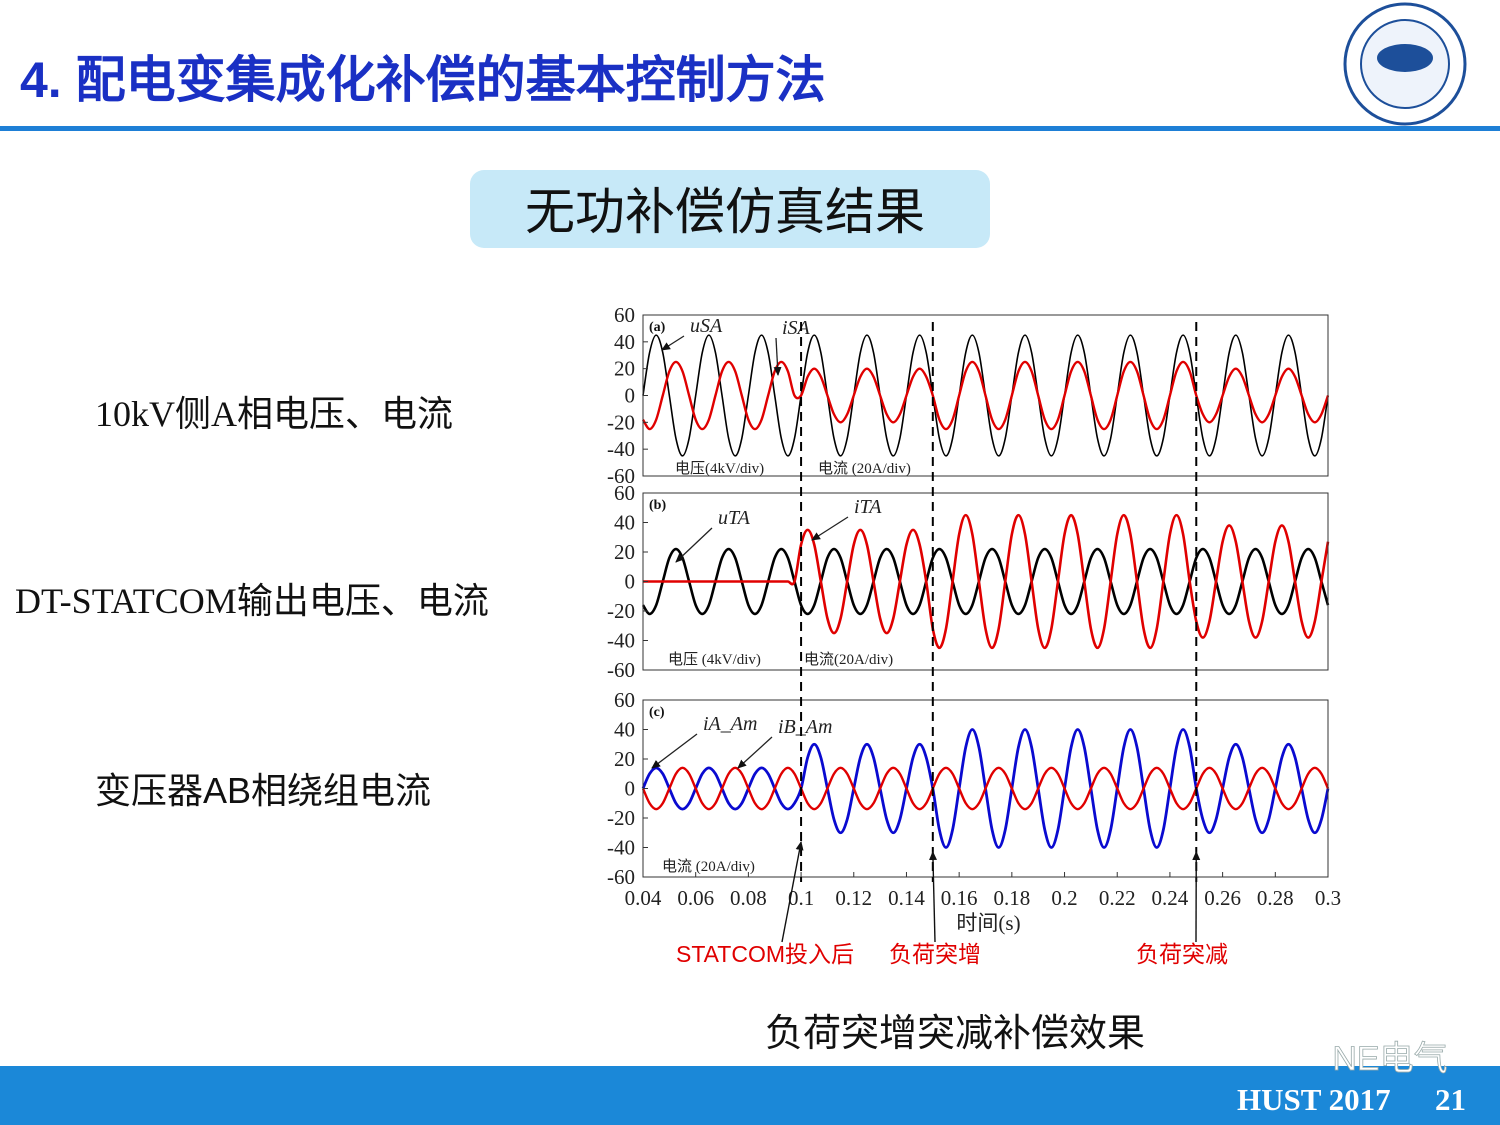 The image size is (1500, 1125). What do you see at coordinates (706, 326) in the screenshot?
I see `series-label: uSA` at bounding box center [706, 326].